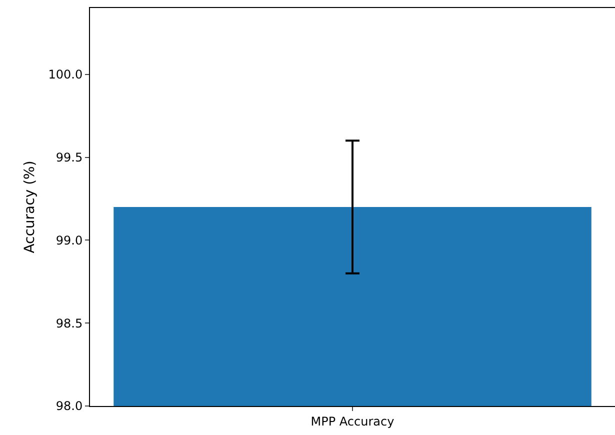 The width and height of the screenshot is (615, 435). Describe the element at coordinates (69, 157) in the screenshot. I see `y-tick-label: 99.5` at that location.